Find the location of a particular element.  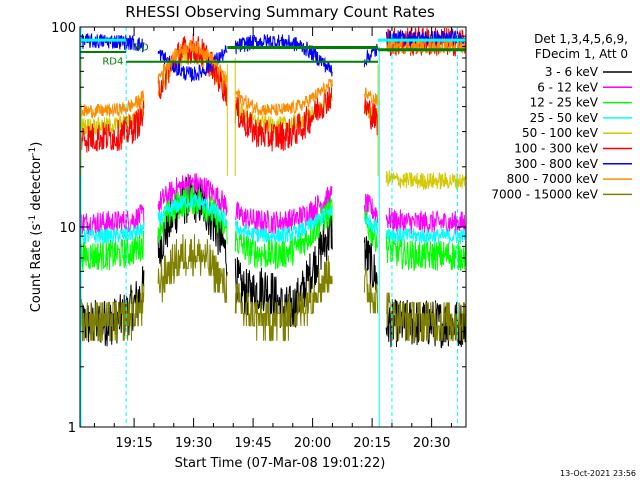

series-line-300-800keV is located at coordinates (273, 56).